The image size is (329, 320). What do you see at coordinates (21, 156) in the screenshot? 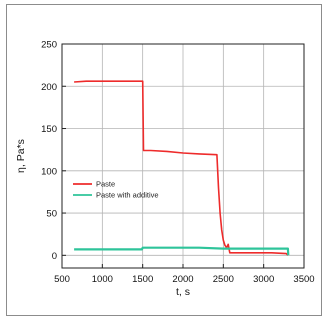
I see `y-axis-title: η, Pa*s` at bounding box center [21, 156].